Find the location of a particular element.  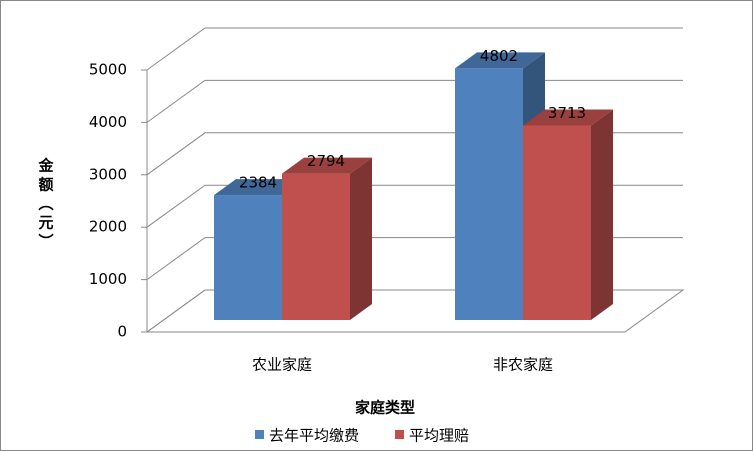

grid-line is located at coordinates (414, 49).